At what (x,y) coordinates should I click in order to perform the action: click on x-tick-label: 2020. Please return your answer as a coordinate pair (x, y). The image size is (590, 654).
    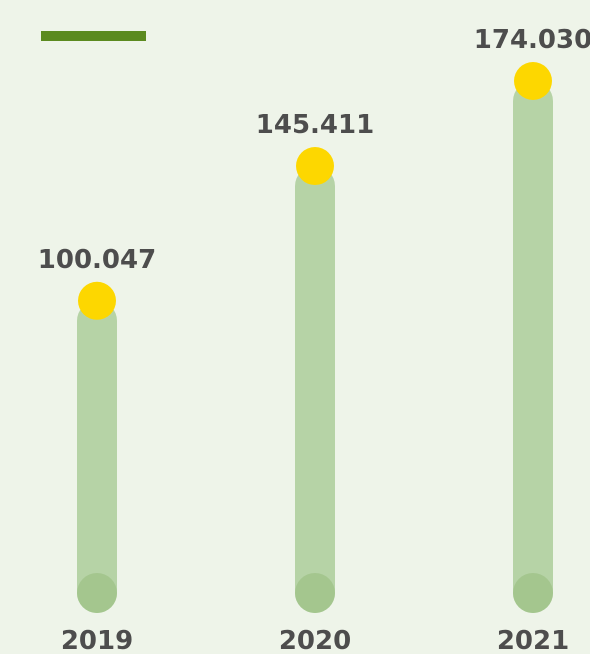
    Looking at the image, I should click on (315, 640).